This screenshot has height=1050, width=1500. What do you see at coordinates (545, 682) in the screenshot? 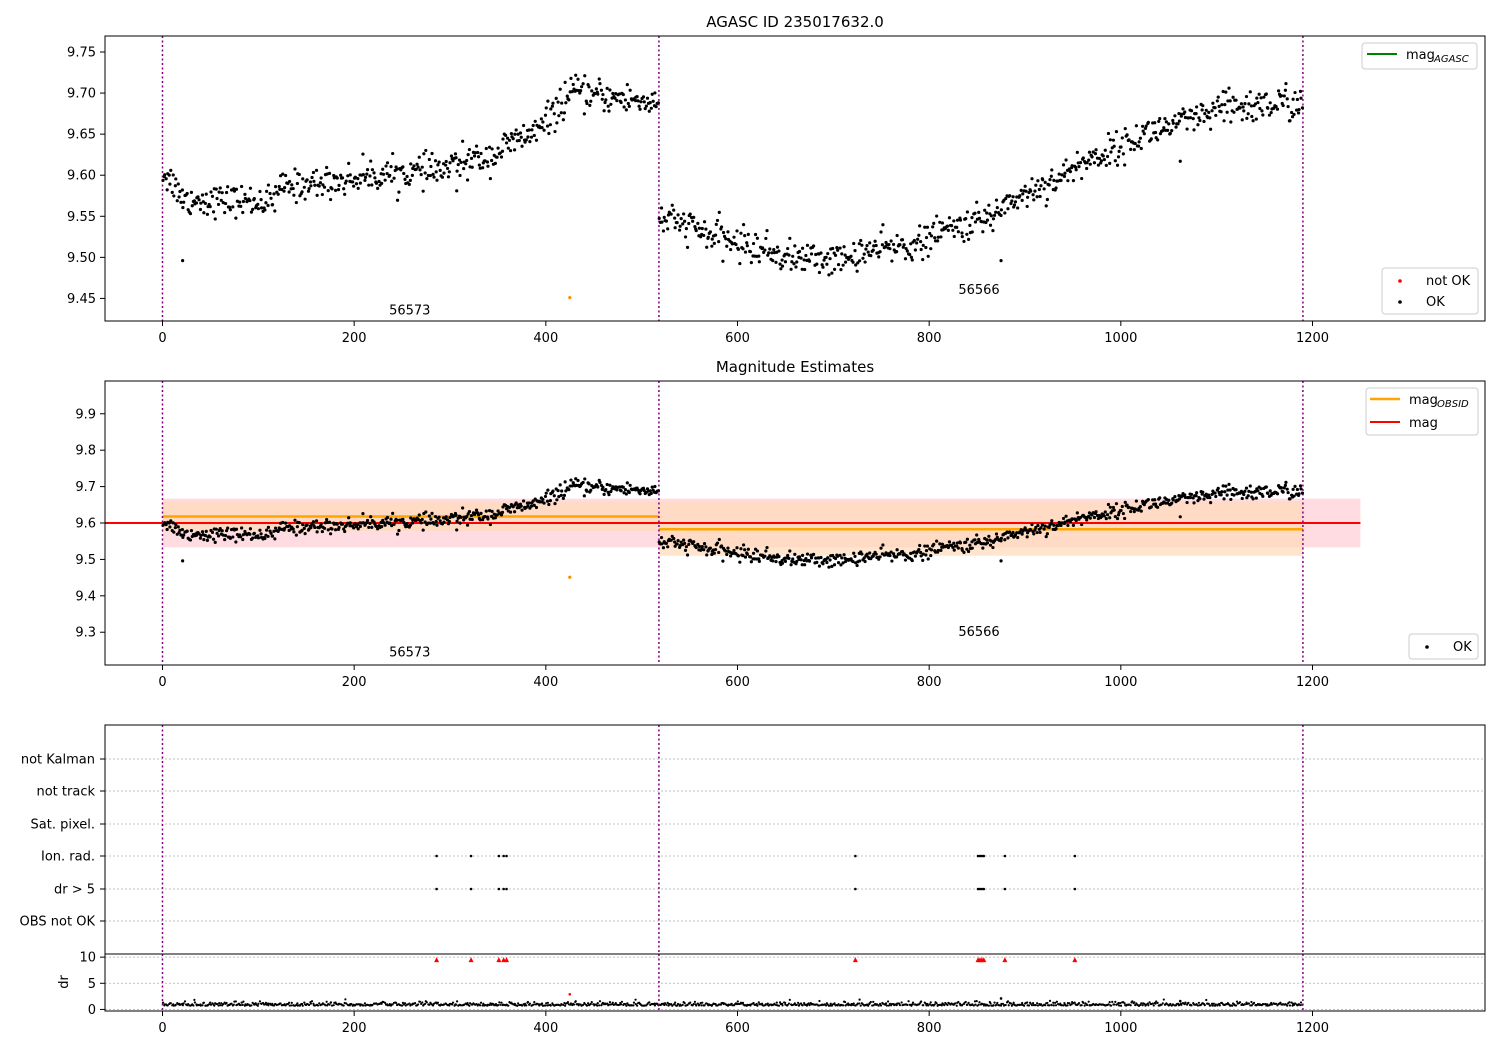
I see `x-tick-label: 400` at bounding box center [545, 682].